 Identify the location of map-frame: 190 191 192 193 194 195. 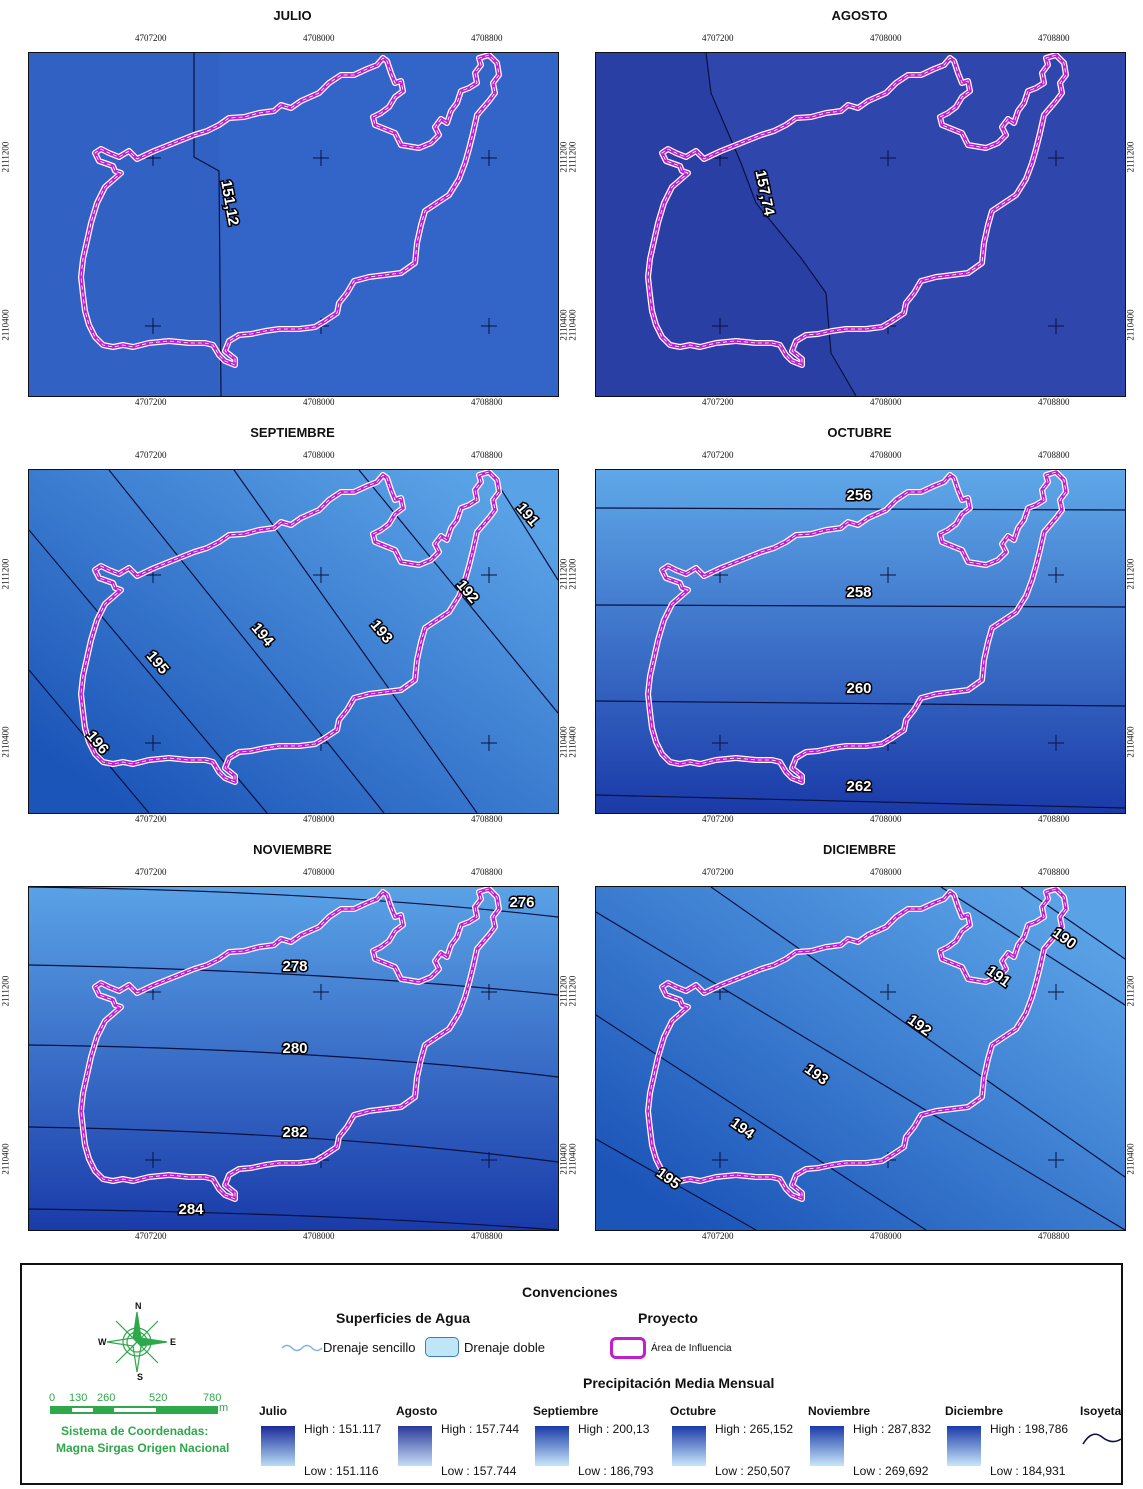
(860, 1058).